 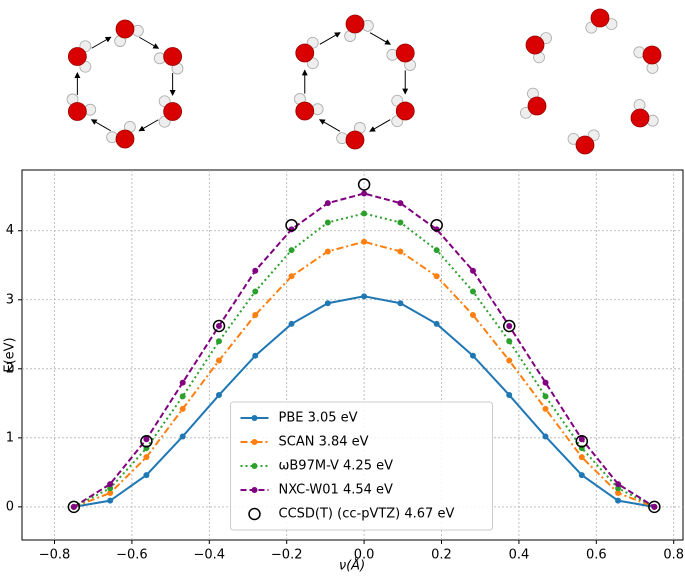 I want to click on y-tick-label: 2, so click(x=10, y=368).